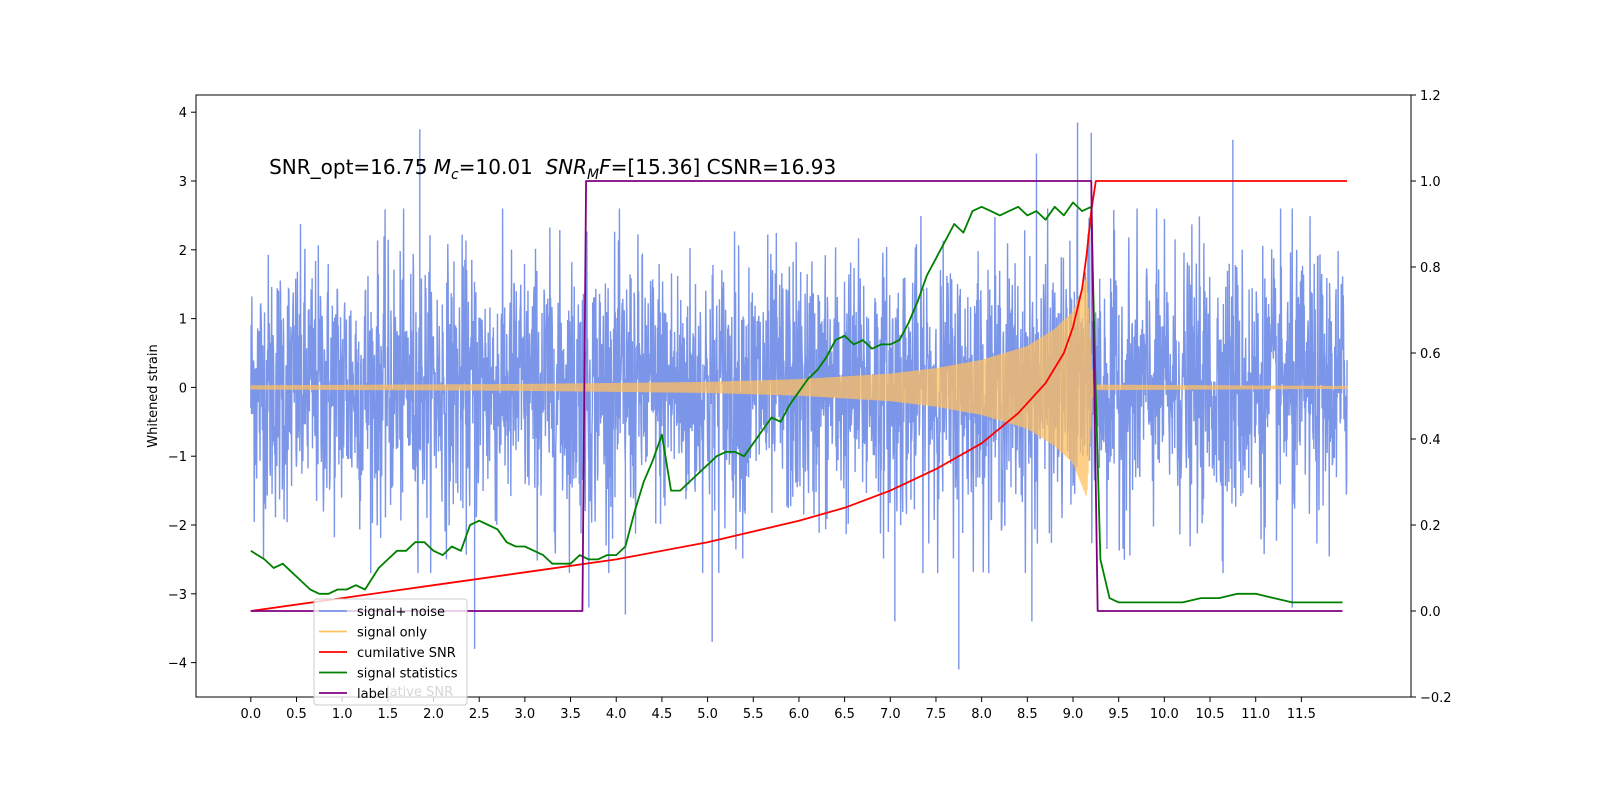 The image size is (1600, 800). I want to click on y2-tick-label: 0.6, so click(1430, 354).